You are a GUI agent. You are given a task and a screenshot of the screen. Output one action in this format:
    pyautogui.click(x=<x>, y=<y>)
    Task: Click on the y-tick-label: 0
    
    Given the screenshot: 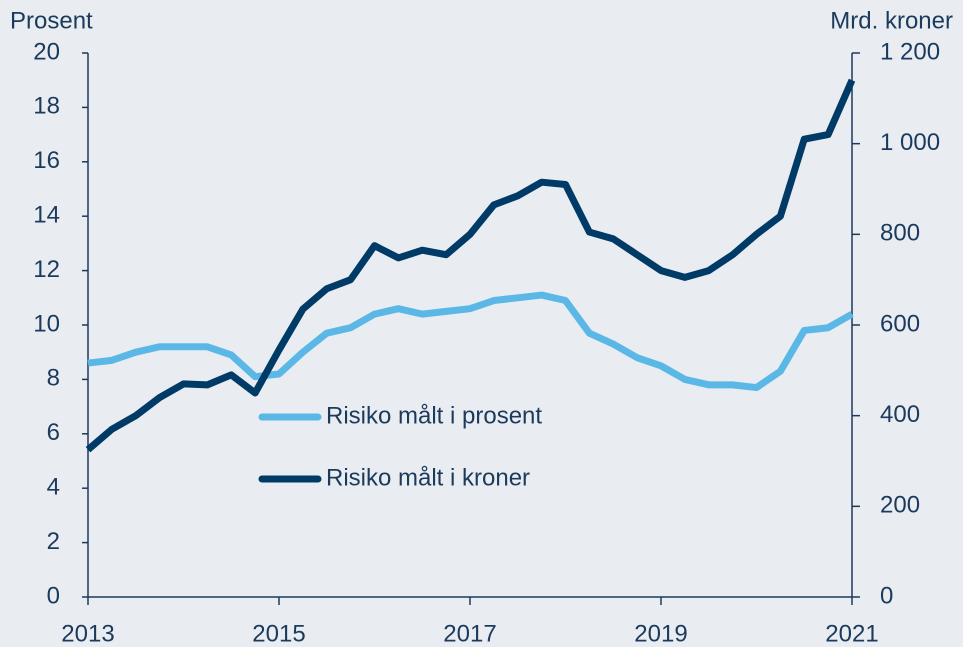 What is the action you would take?
    pyautogui.click(x=53, y=595)
    